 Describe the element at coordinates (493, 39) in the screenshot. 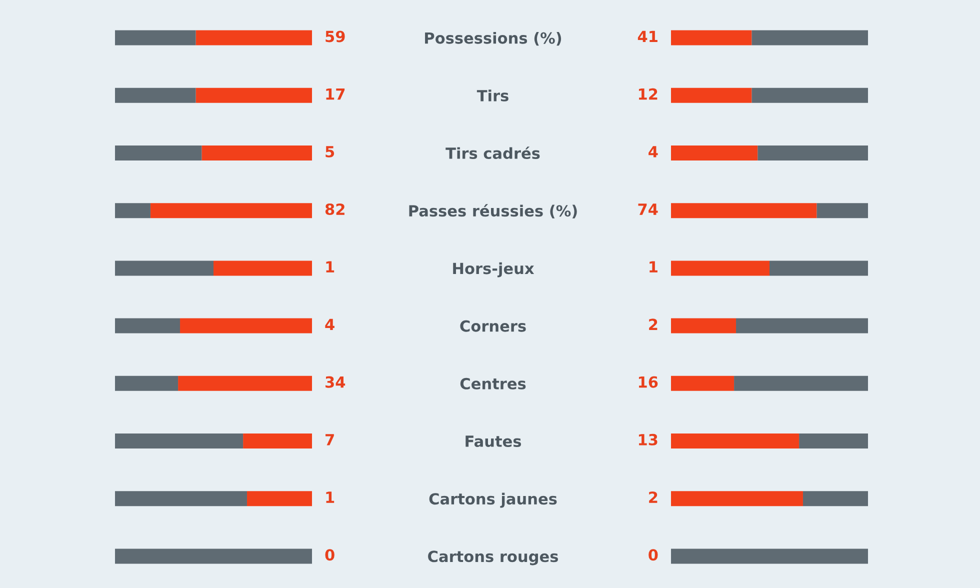

I see `y-tick-label: Possessions (%)` at that location.